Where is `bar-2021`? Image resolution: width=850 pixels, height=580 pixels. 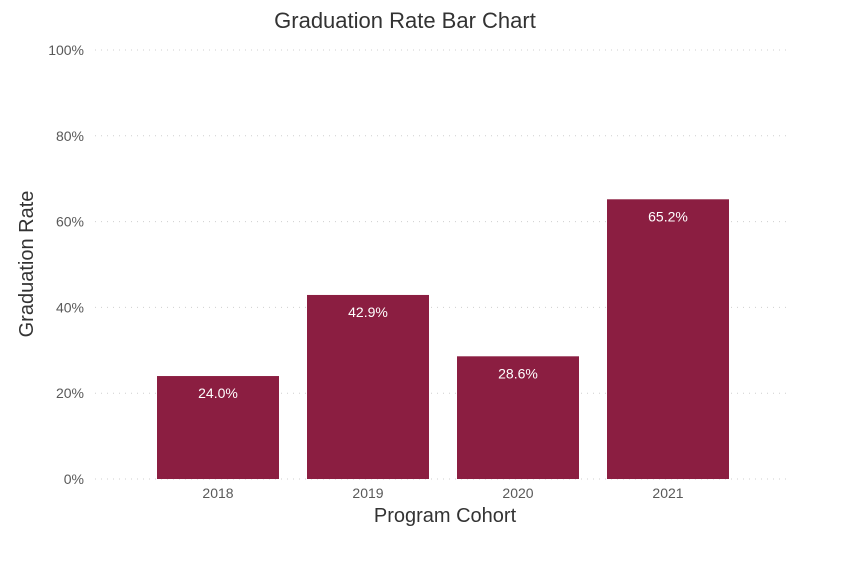 bar-2021 is located at coordinates (668, 339).